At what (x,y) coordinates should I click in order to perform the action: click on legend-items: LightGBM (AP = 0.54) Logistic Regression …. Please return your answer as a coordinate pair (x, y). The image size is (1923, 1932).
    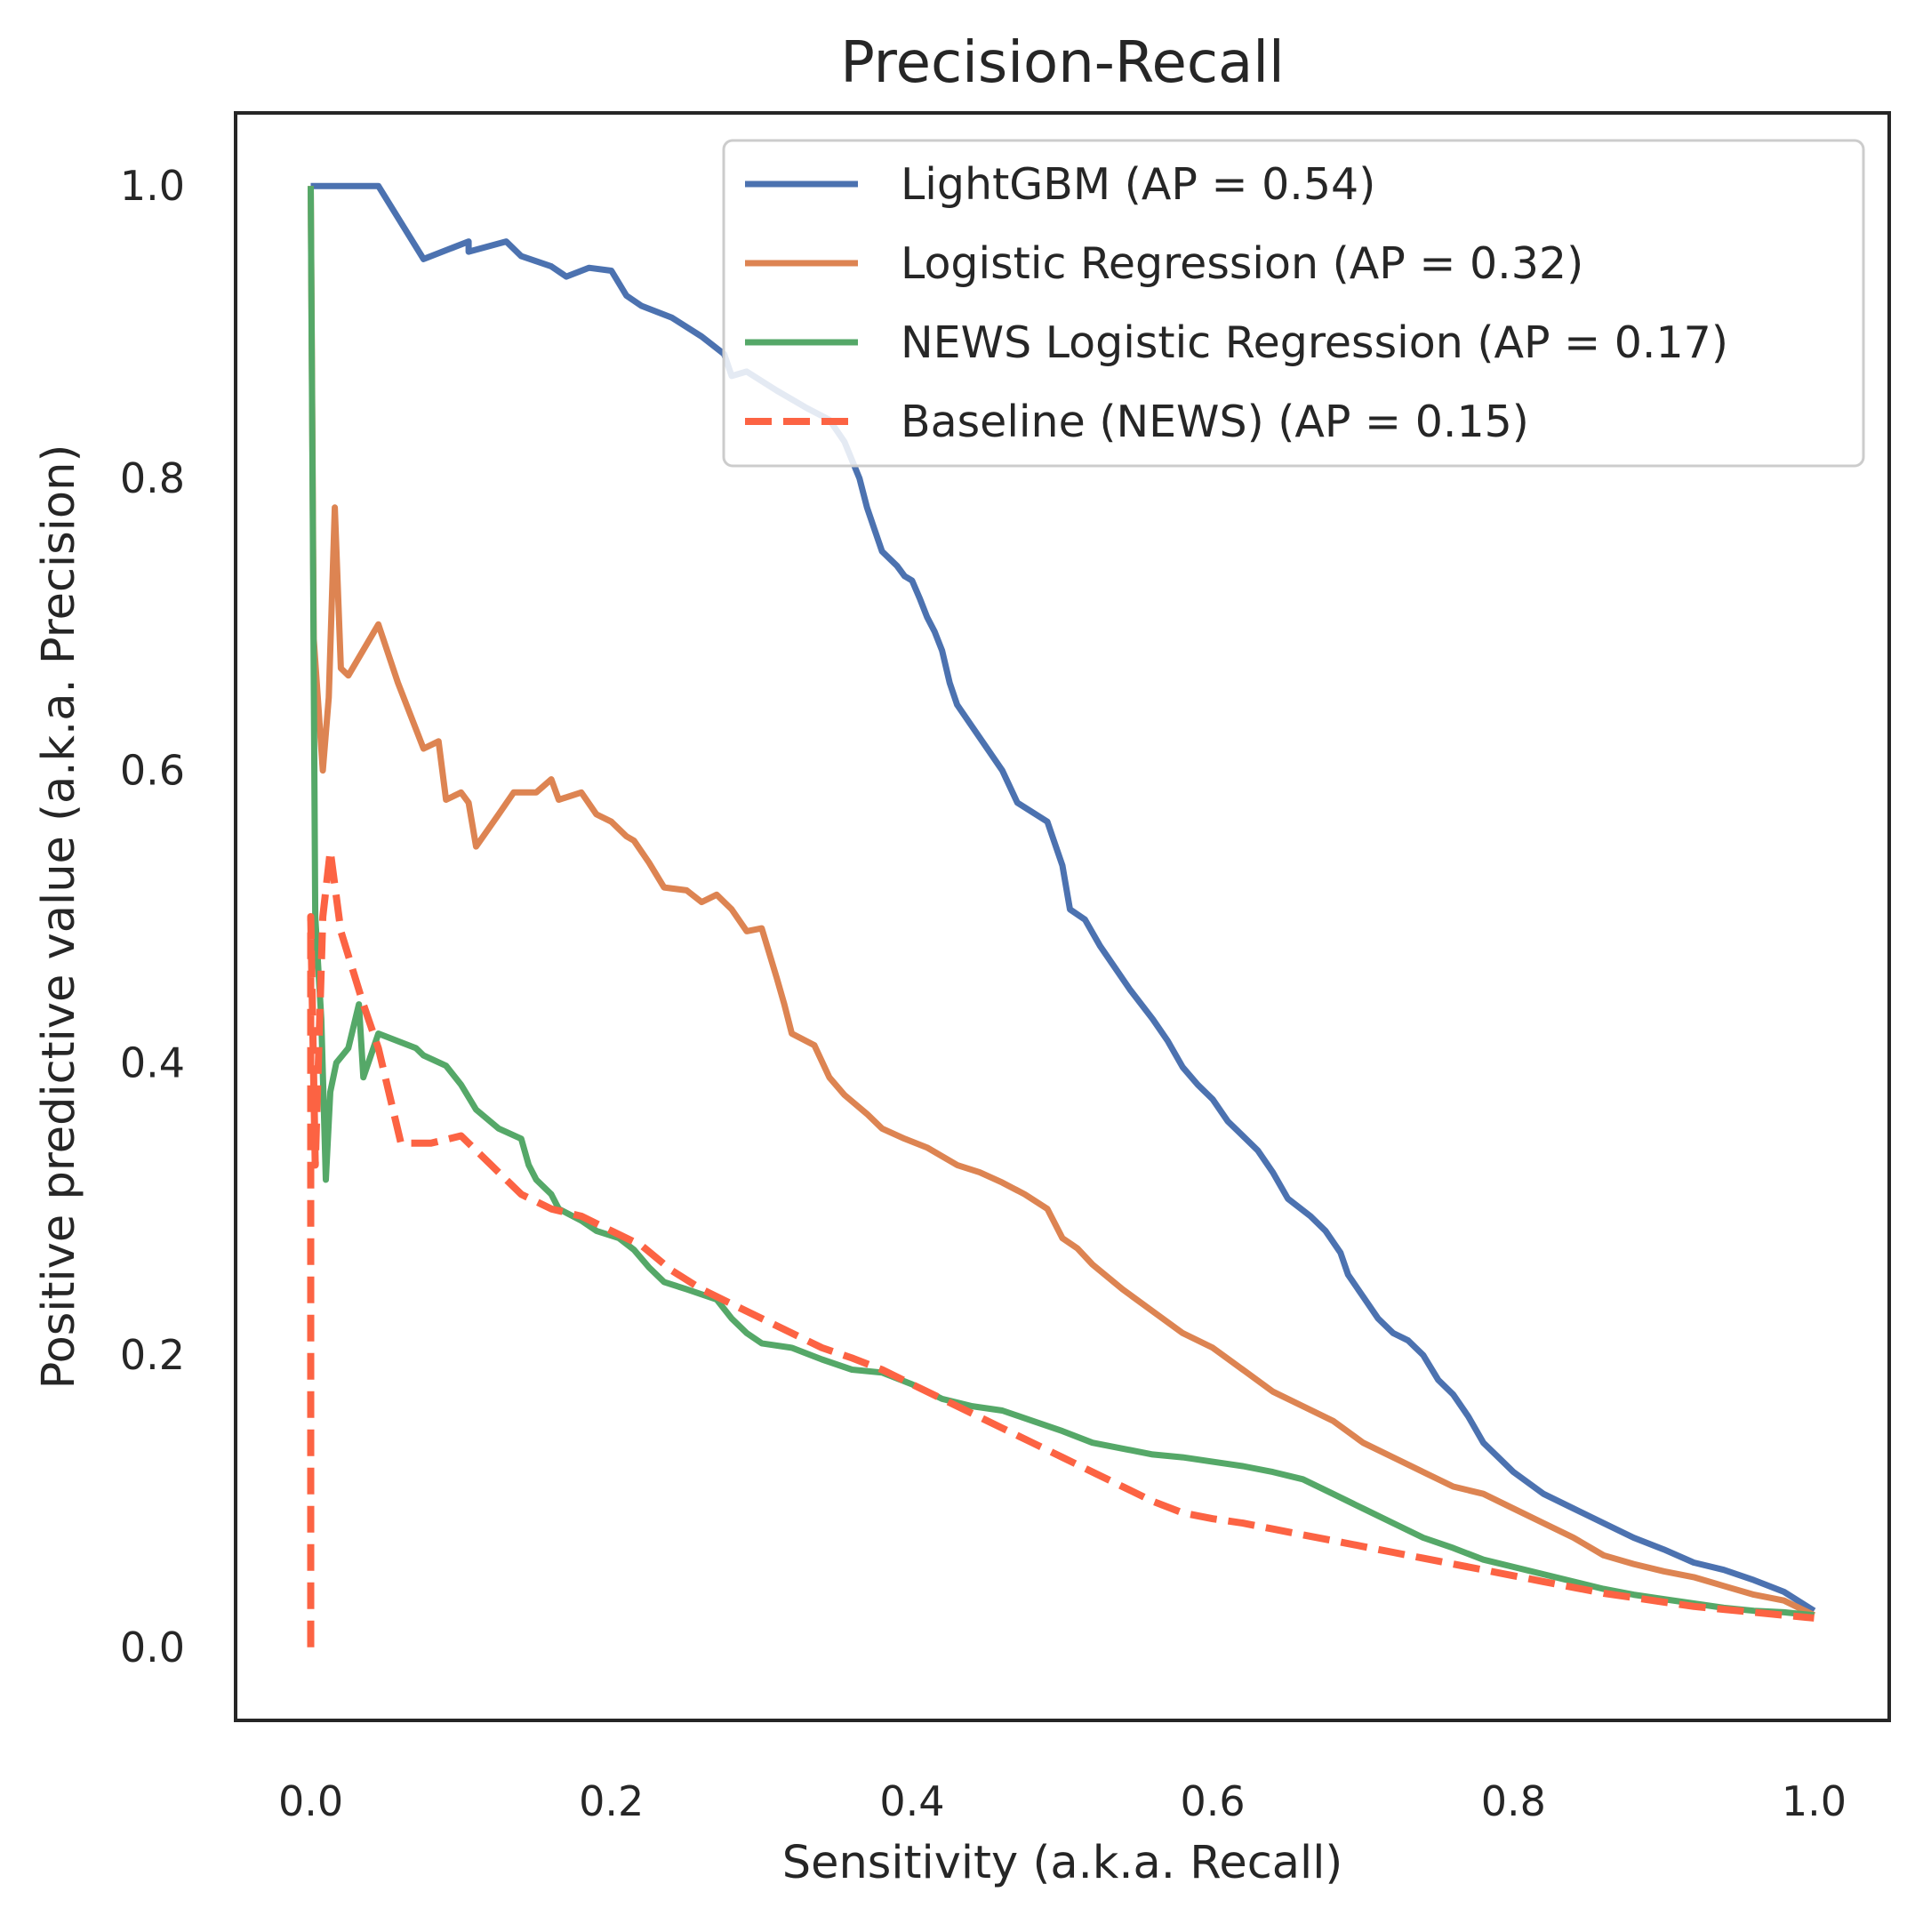
    Looking at the image, I should click on (1236, 303).